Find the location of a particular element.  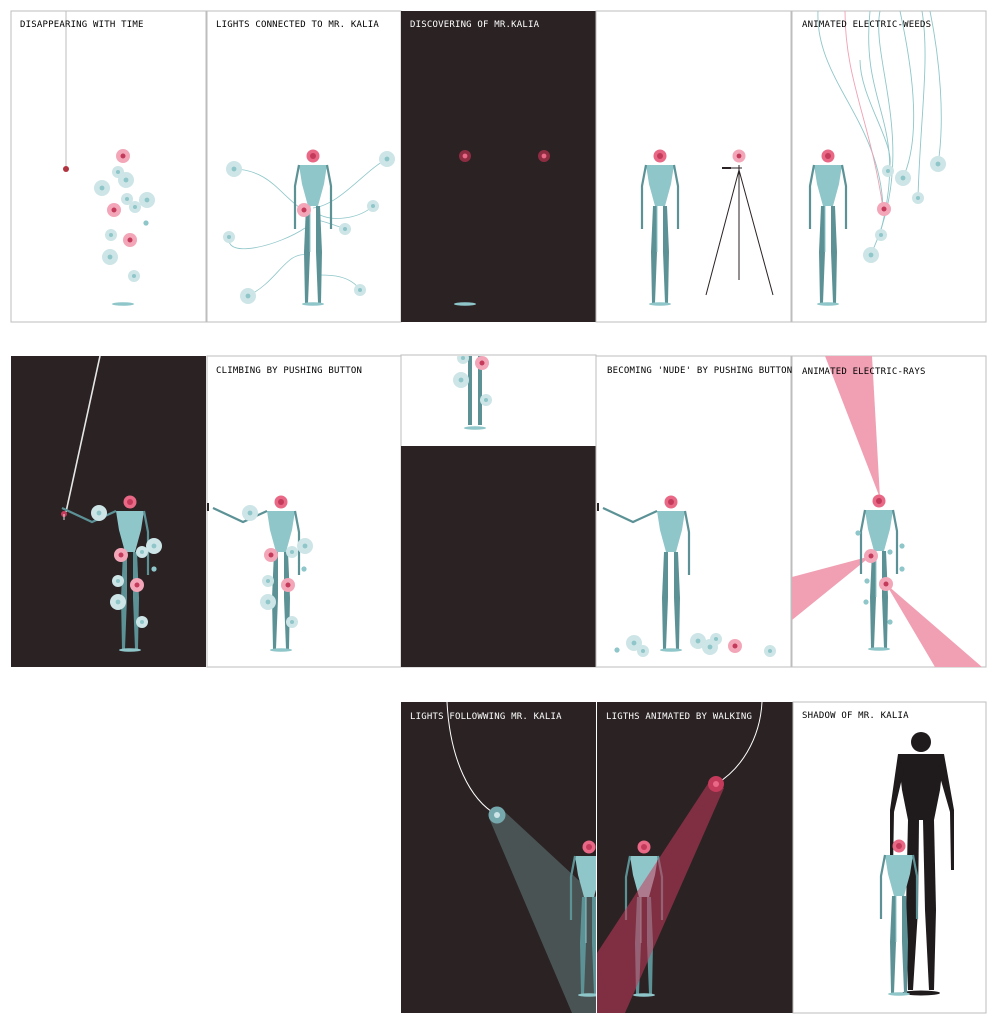

panel-tripod is located at coordinates (693, 166).